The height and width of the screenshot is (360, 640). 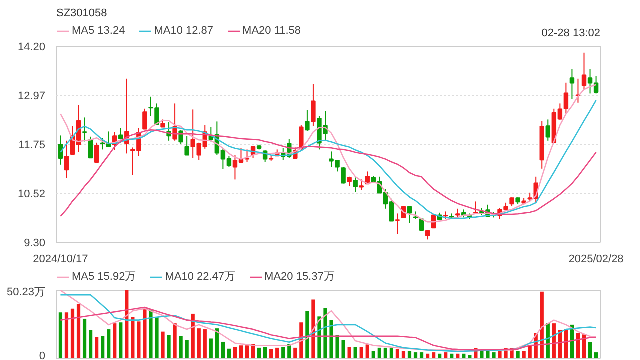 What do you see at coordinates (32, 96) in the screenshot?
I see `y-tick-label: 12.97` at bounding box center [32, 96].